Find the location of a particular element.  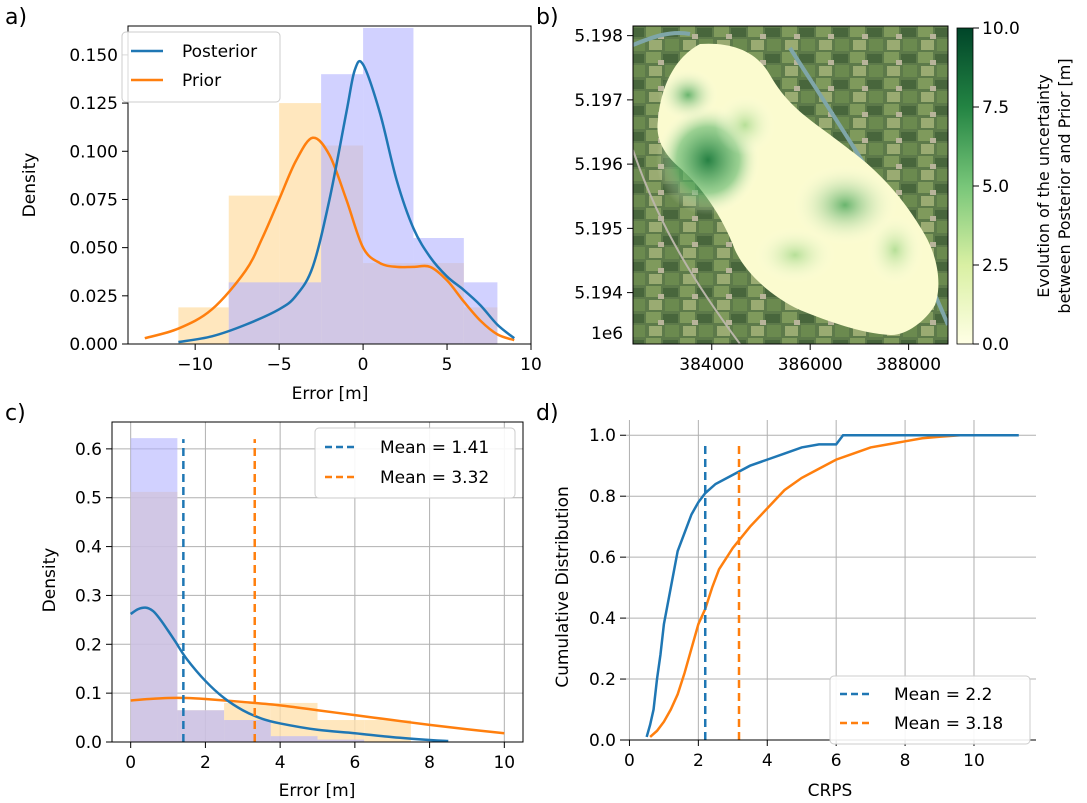

panel-b-y-tick-label: 5.198 is located at coordinates (598, 37).